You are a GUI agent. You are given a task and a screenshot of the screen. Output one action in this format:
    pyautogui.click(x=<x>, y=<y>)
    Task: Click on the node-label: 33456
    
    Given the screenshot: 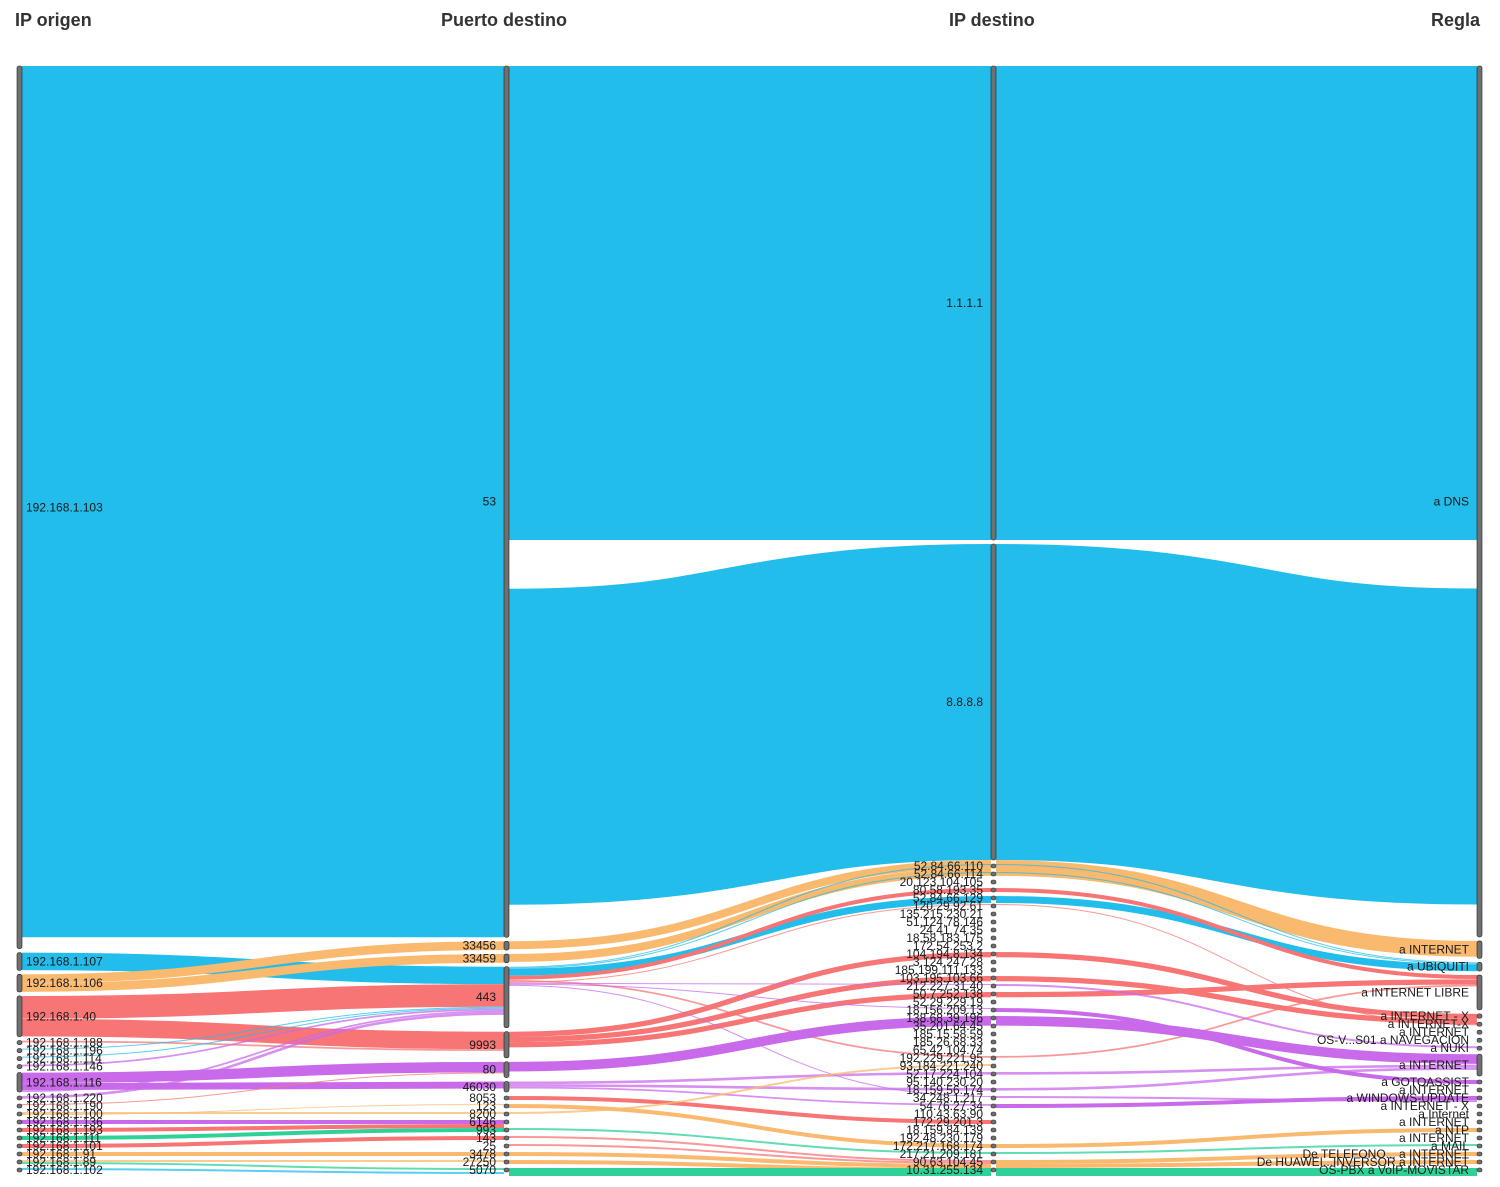 What is the action you would take?
    pyautogui.click(x=480, y=946)
    